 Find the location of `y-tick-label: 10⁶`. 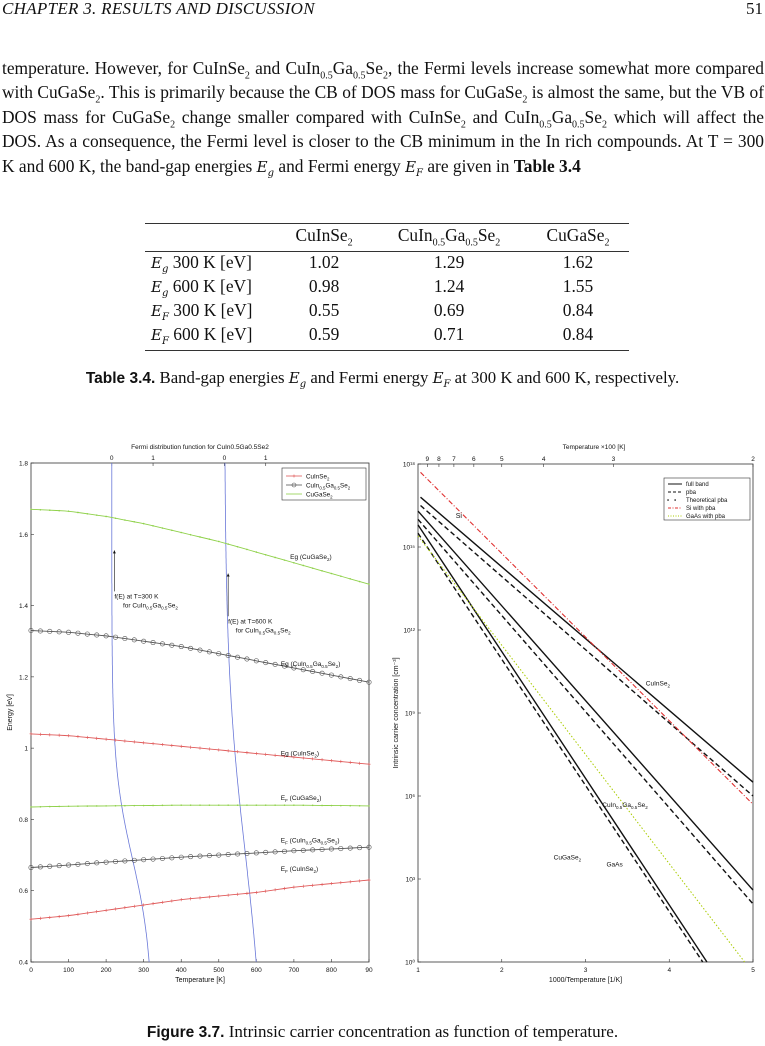

y-tick-label: 10⁶ is located at coordinates (410, 797).